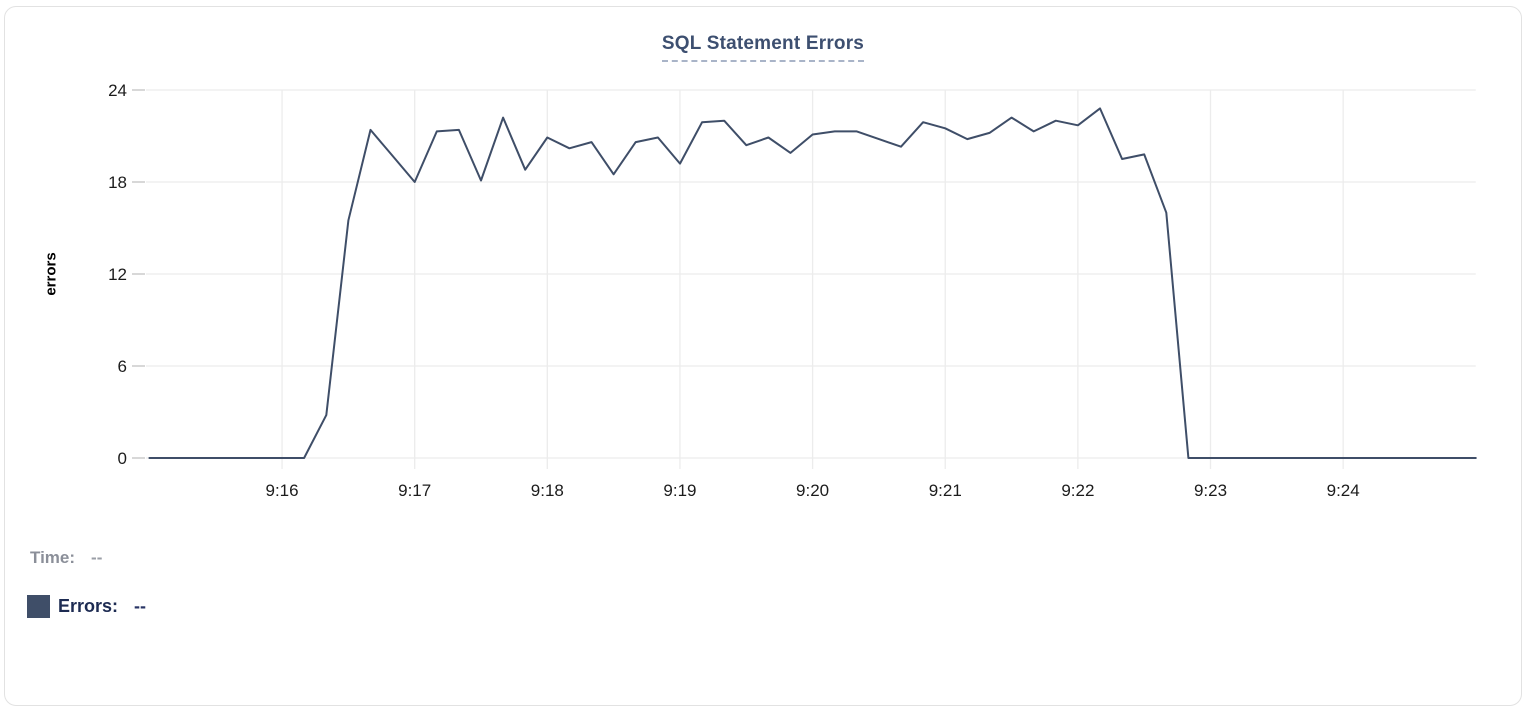  I want to click on x-tick-label: 9:24, so click(1343, 490).